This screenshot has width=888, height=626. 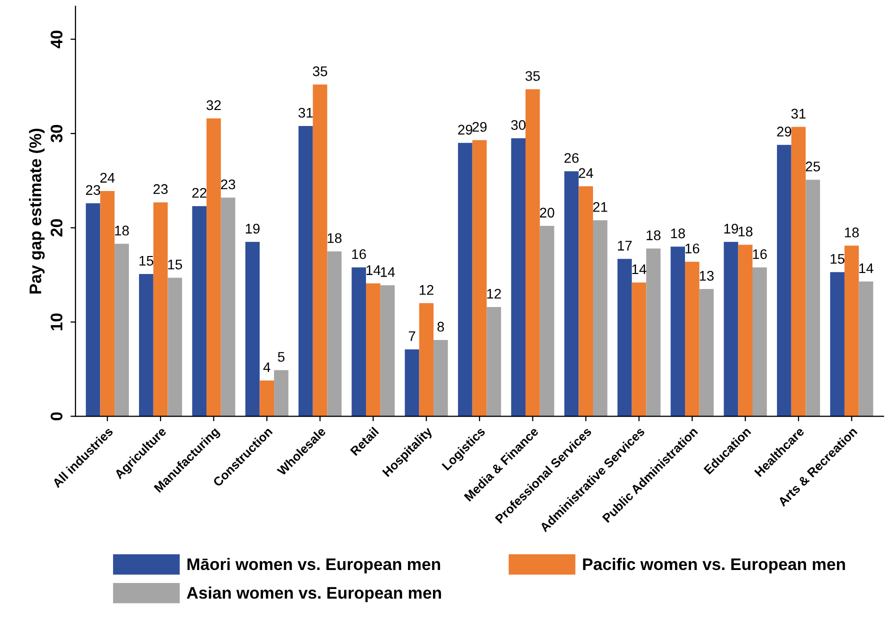 What do you see at coordinates (707, 275) in the screenshot?
I see `data-label: 13` at bounding box center [707, 275].